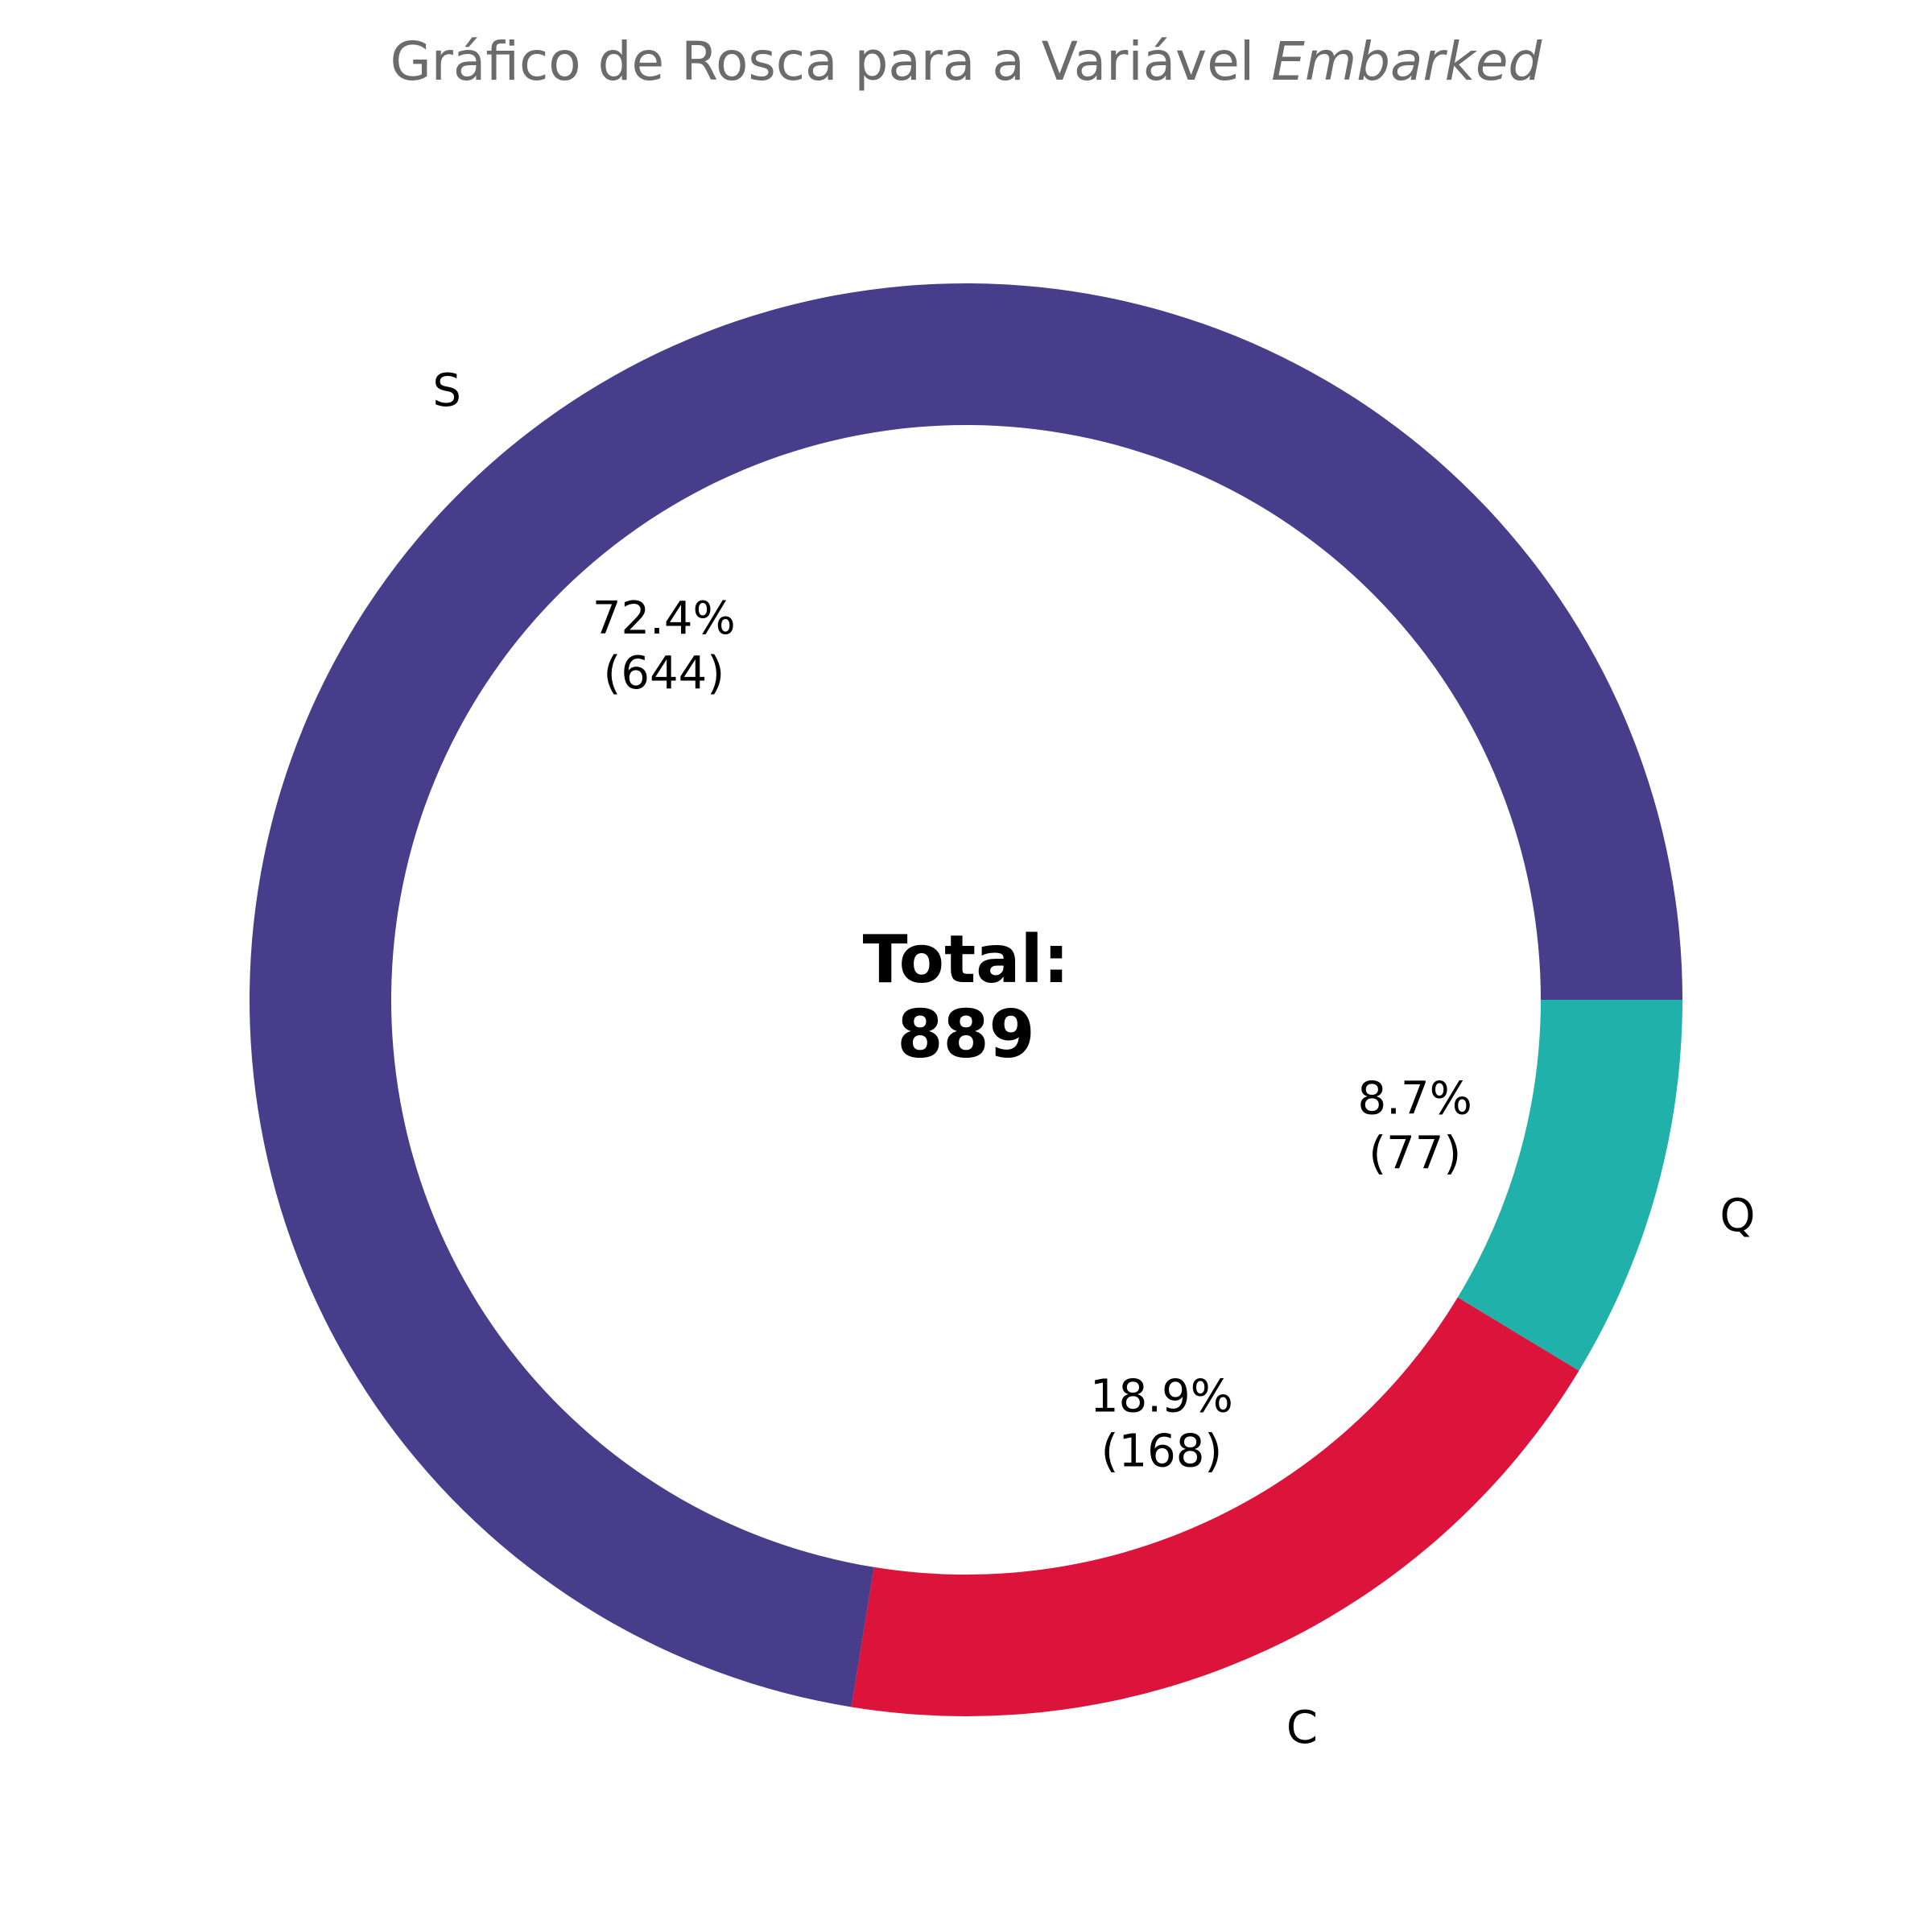 This screenshot has width=1932, height=1932. Describe the element at coordinates (1162, 1452) in the screenshot. I see `slice-count-label-c: (168)` at that location.